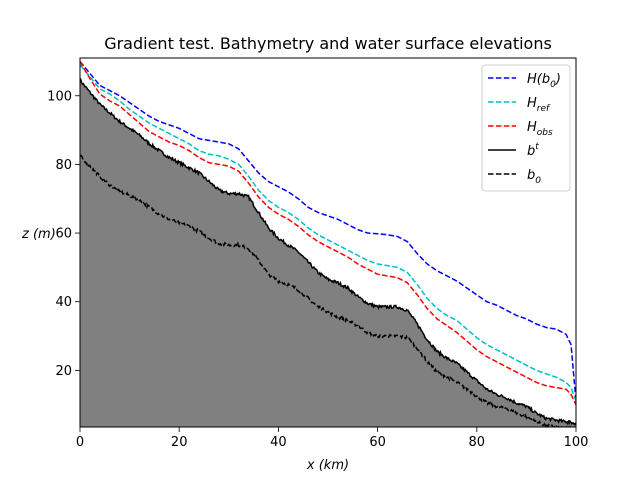 The width and height of the screenshot is (640, 480). What do you see at coordinates (59, 96) in the screenshot?
I see `y-tick-label: 100` at bounding box center [59, 96].